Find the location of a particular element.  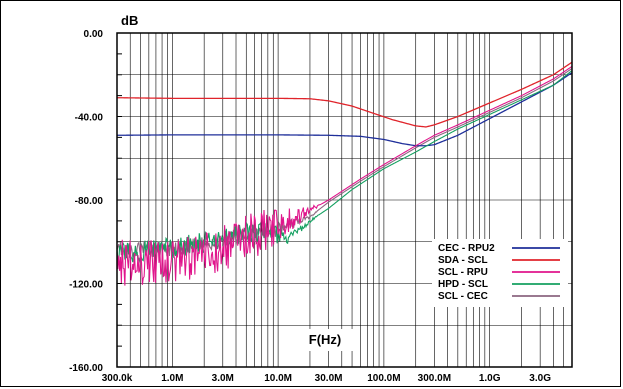

legend-label: SDA - SCL is located at coordinates (463, 260).